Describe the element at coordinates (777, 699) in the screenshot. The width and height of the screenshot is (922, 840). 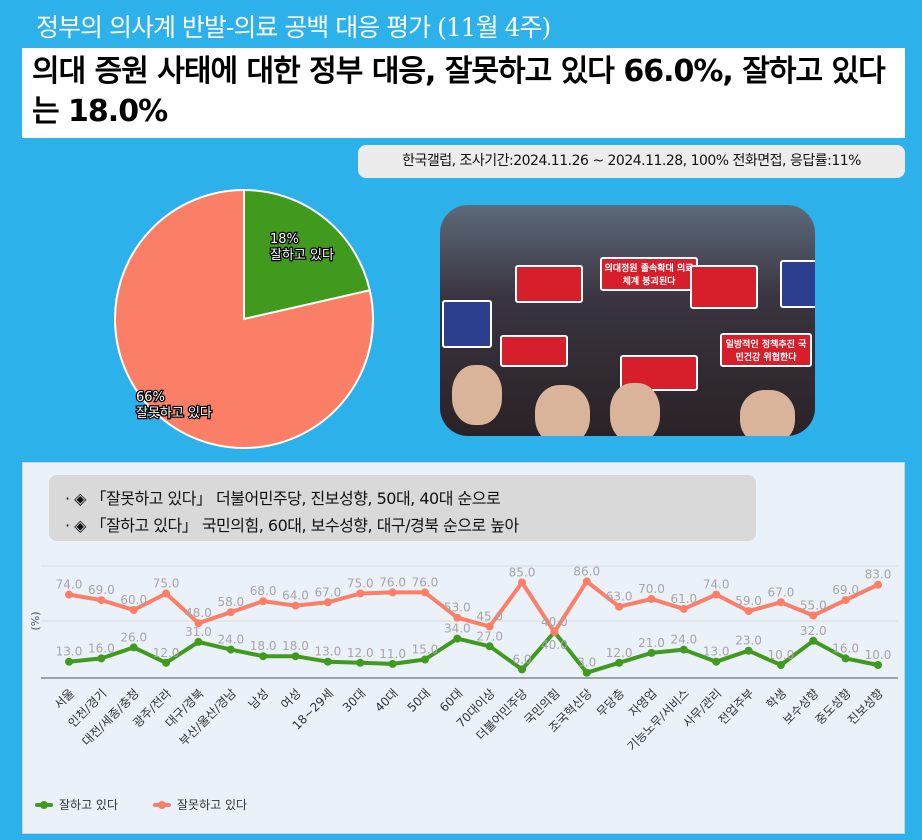
I see `x-tick-label: 학생` at that location.